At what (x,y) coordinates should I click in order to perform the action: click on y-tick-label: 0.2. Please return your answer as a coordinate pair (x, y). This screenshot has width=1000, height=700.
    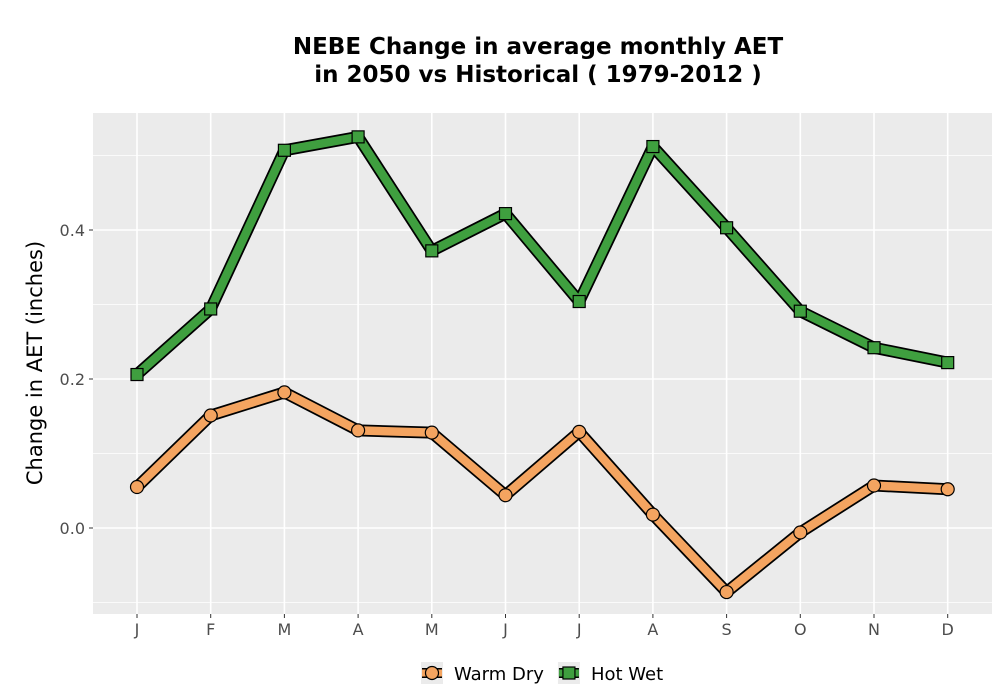
    Looking at the image, I should click on (72, 379).